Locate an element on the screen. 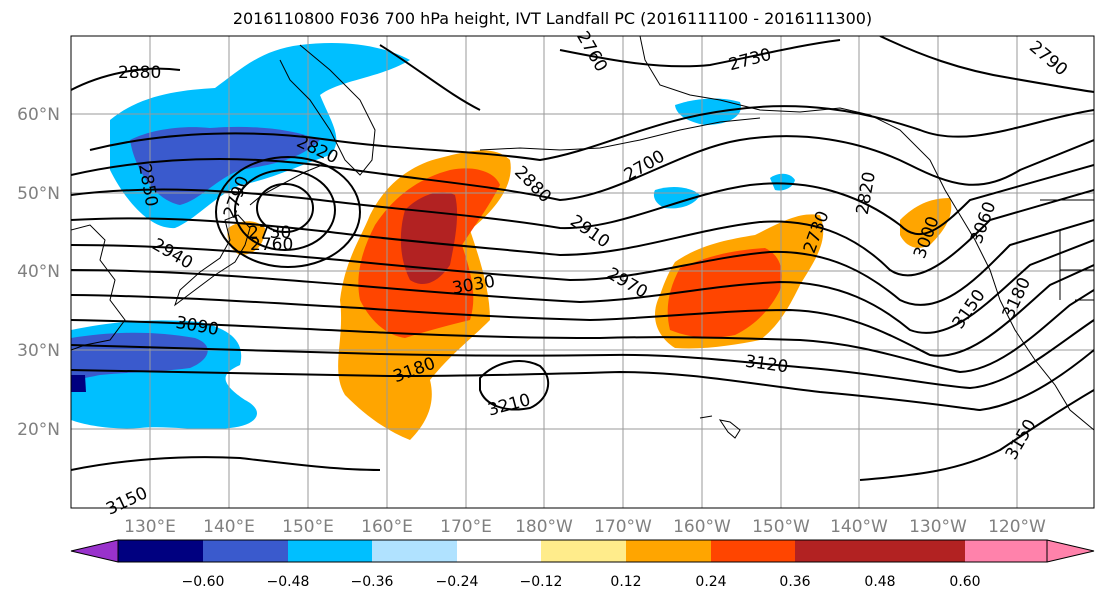 Image resolution: width=1105 pixels, height=601 pixels. lon-tick: 150°E is located at coordinates (308, 527).